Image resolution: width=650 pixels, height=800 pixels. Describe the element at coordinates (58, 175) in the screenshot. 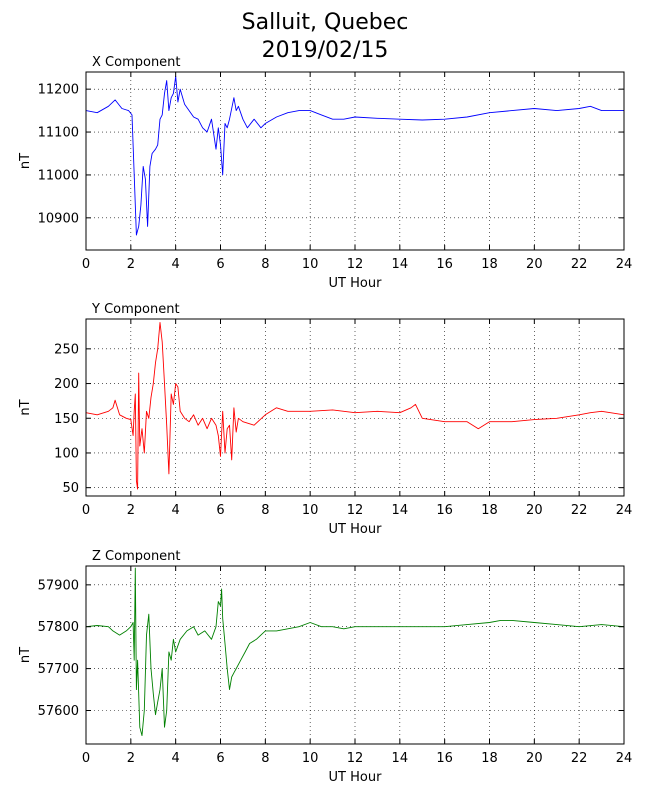

I see `y-tick-label: 11000` at that location.